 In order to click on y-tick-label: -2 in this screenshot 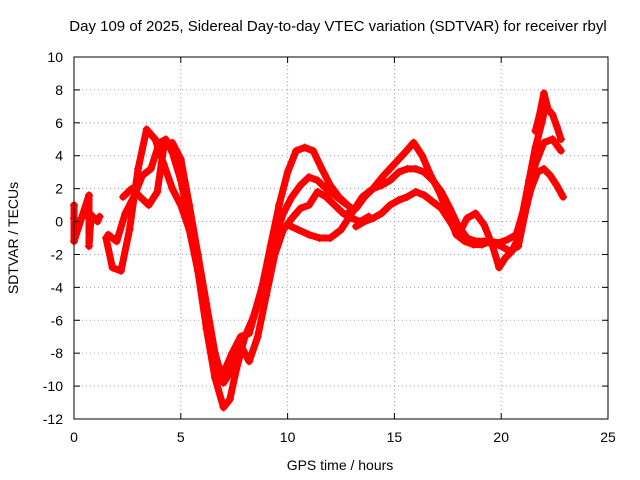, I will do `click(57, 254)`.